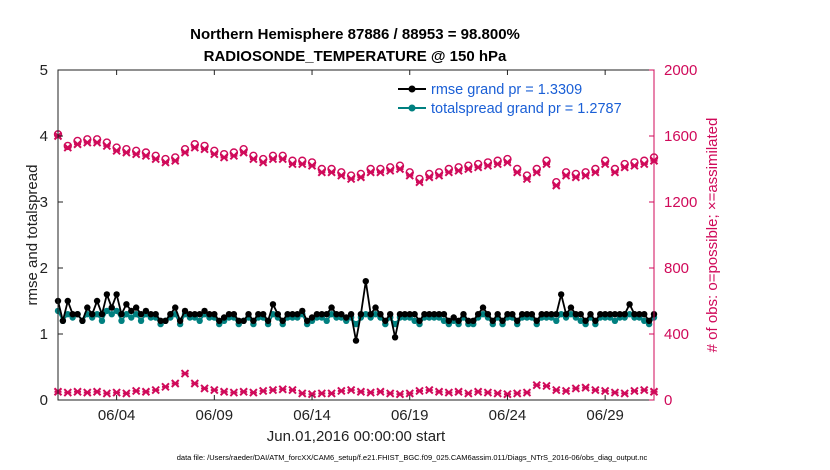  I want to click on y-tick-label: 4, so click(44, 136).